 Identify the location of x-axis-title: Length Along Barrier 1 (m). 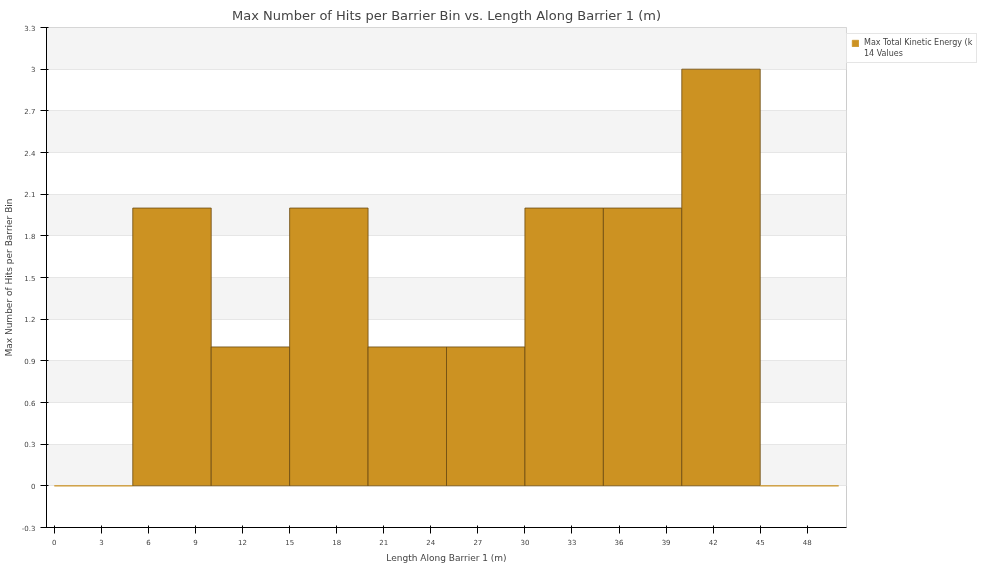
(446, 557).